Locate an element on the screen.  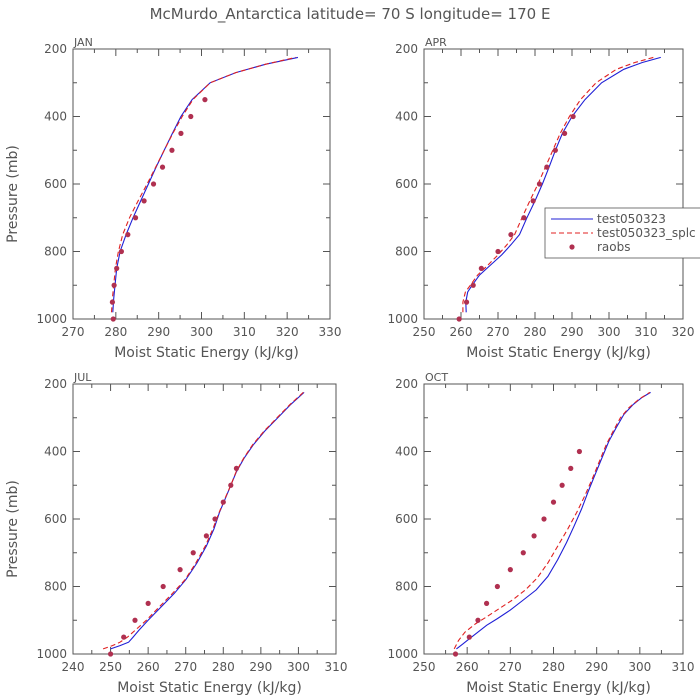
legend-label: test050323 is located at coordinates (631, 219).